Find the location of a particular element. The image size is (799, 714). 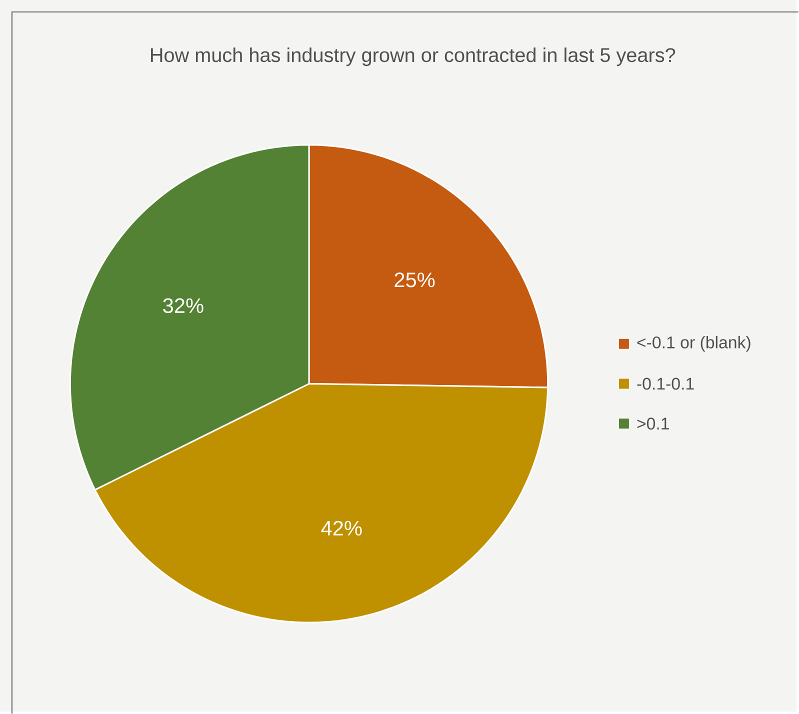

legend-label: >0.1 is located at coordinates (653, 424).